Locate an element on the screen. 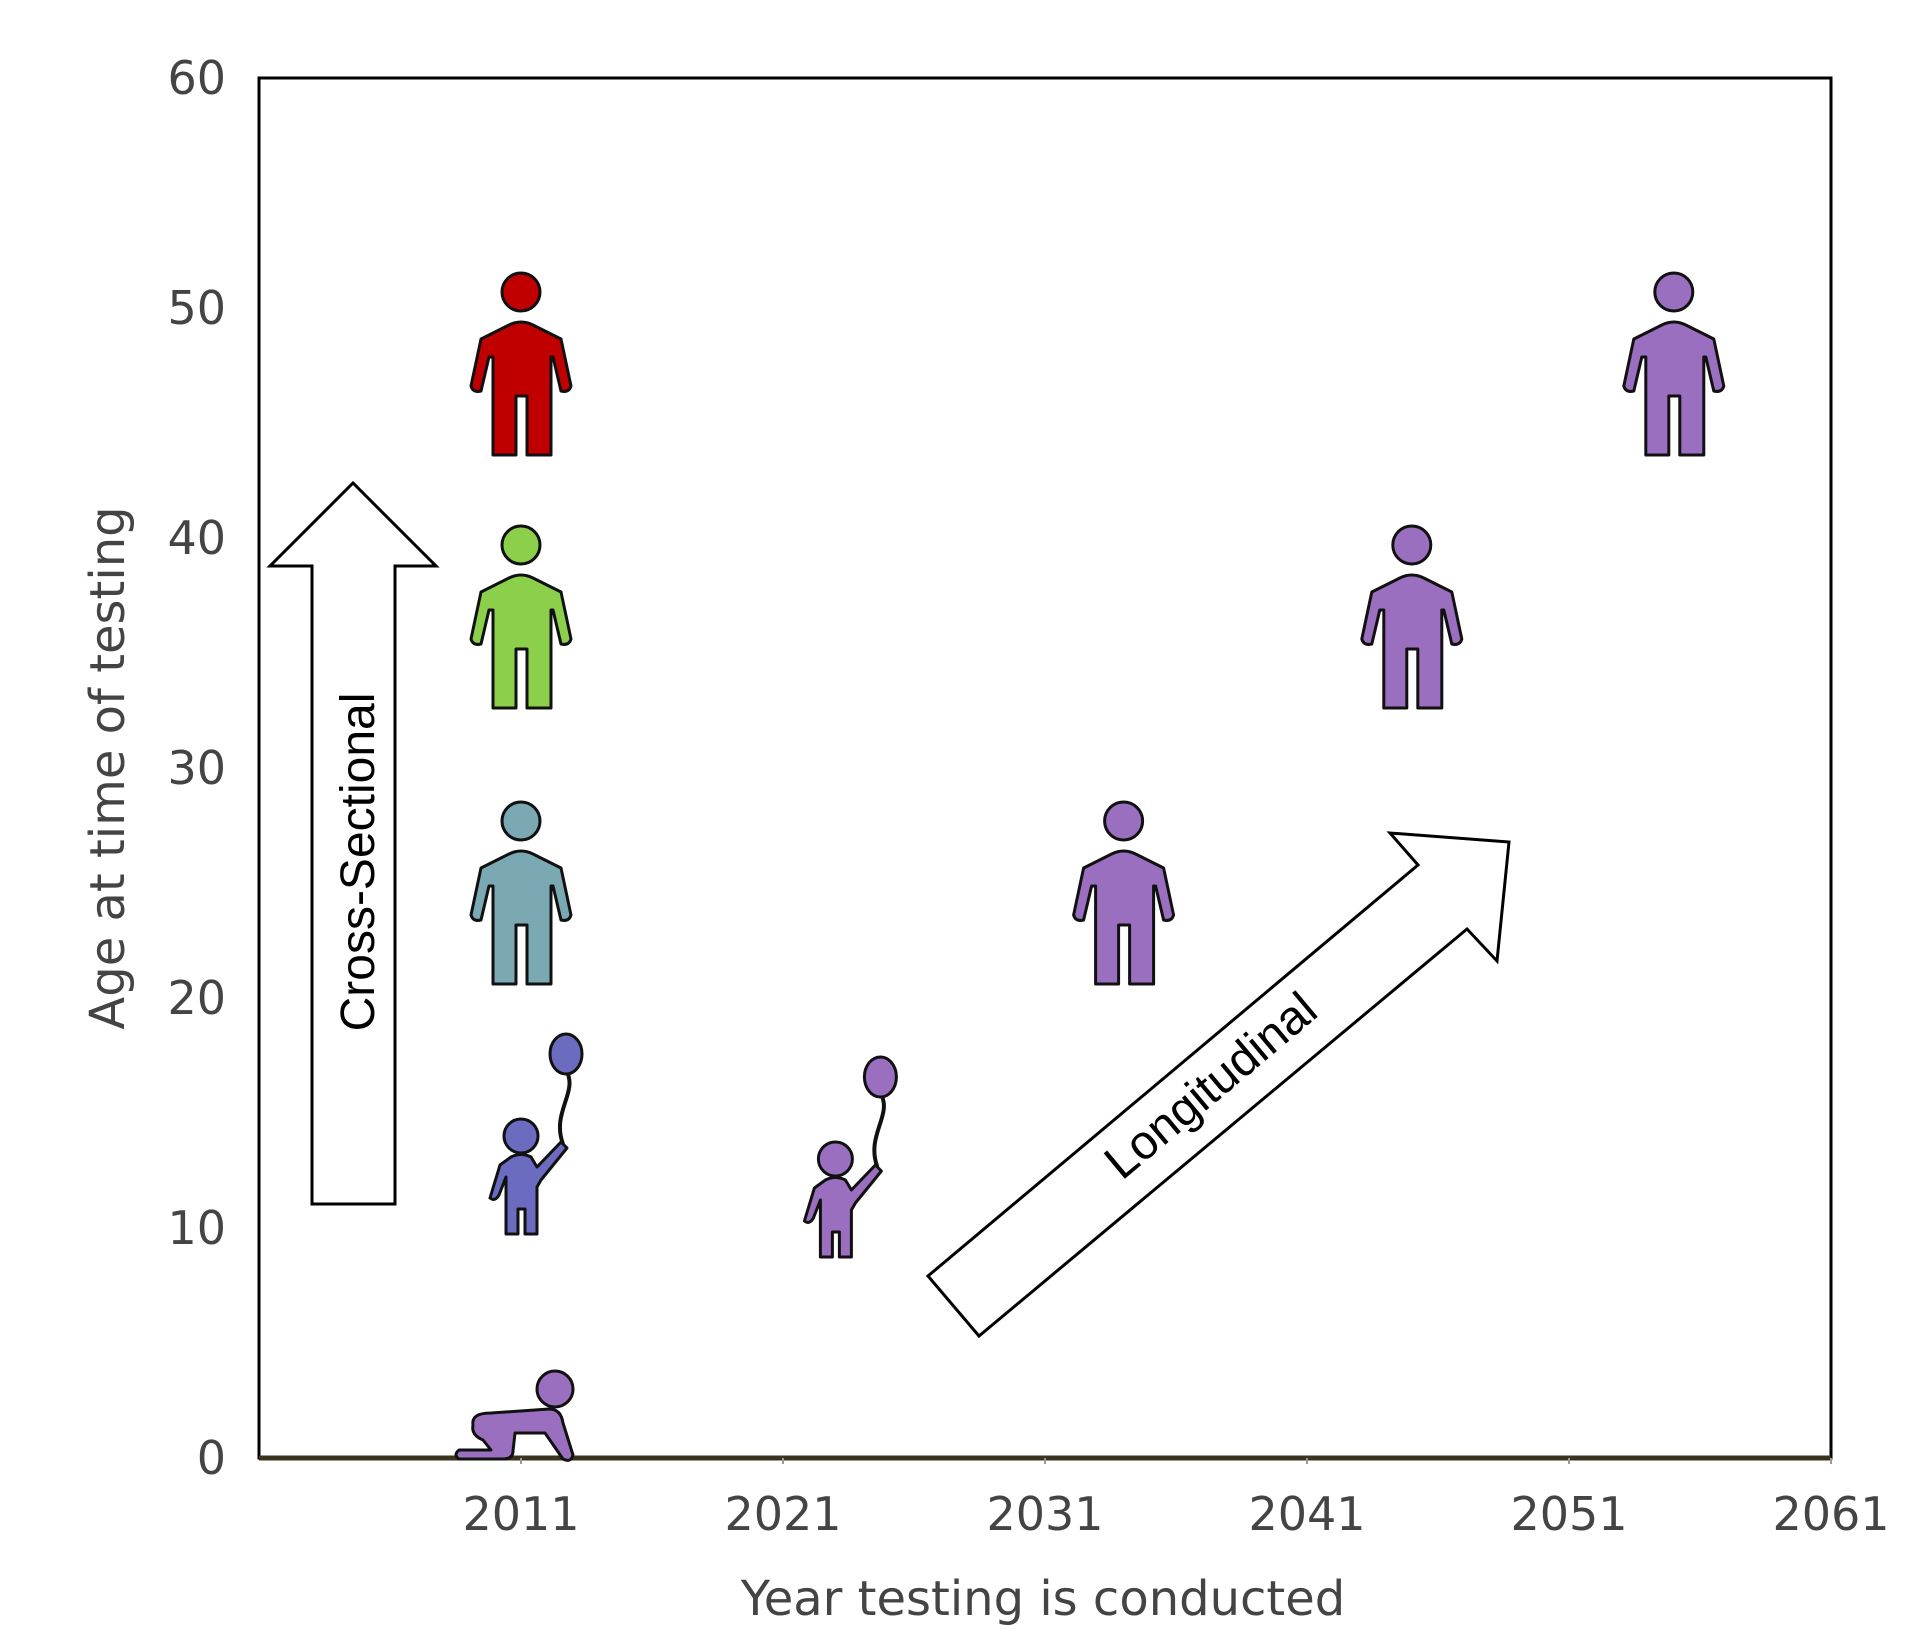  y-tick-label: 40 is located at coordinates (196, 538).